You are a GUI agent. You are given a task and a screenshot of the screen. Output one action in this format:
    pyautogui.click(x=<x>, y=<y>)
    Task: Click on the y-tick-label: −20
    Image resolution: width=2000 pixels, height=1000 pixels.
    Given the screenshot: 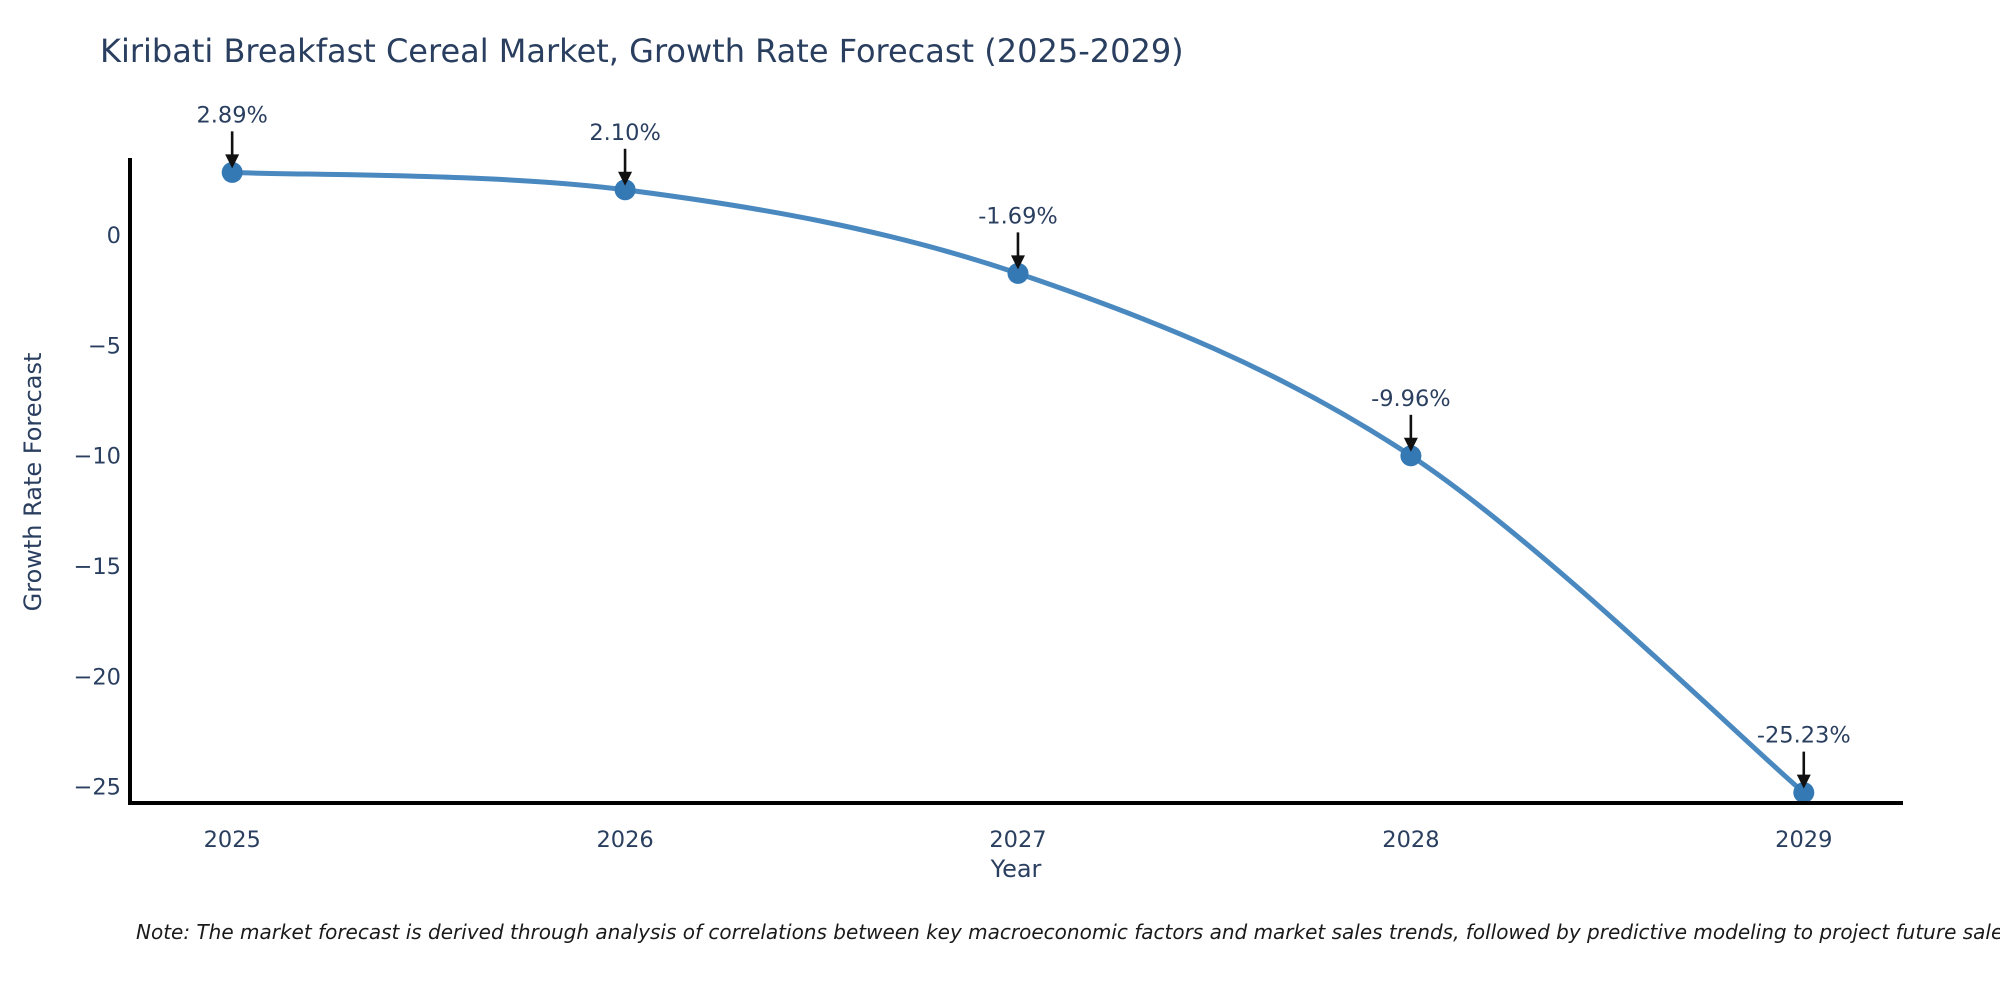 What is the action you would take?
    pyautogui.click(x=97, y=677)
    